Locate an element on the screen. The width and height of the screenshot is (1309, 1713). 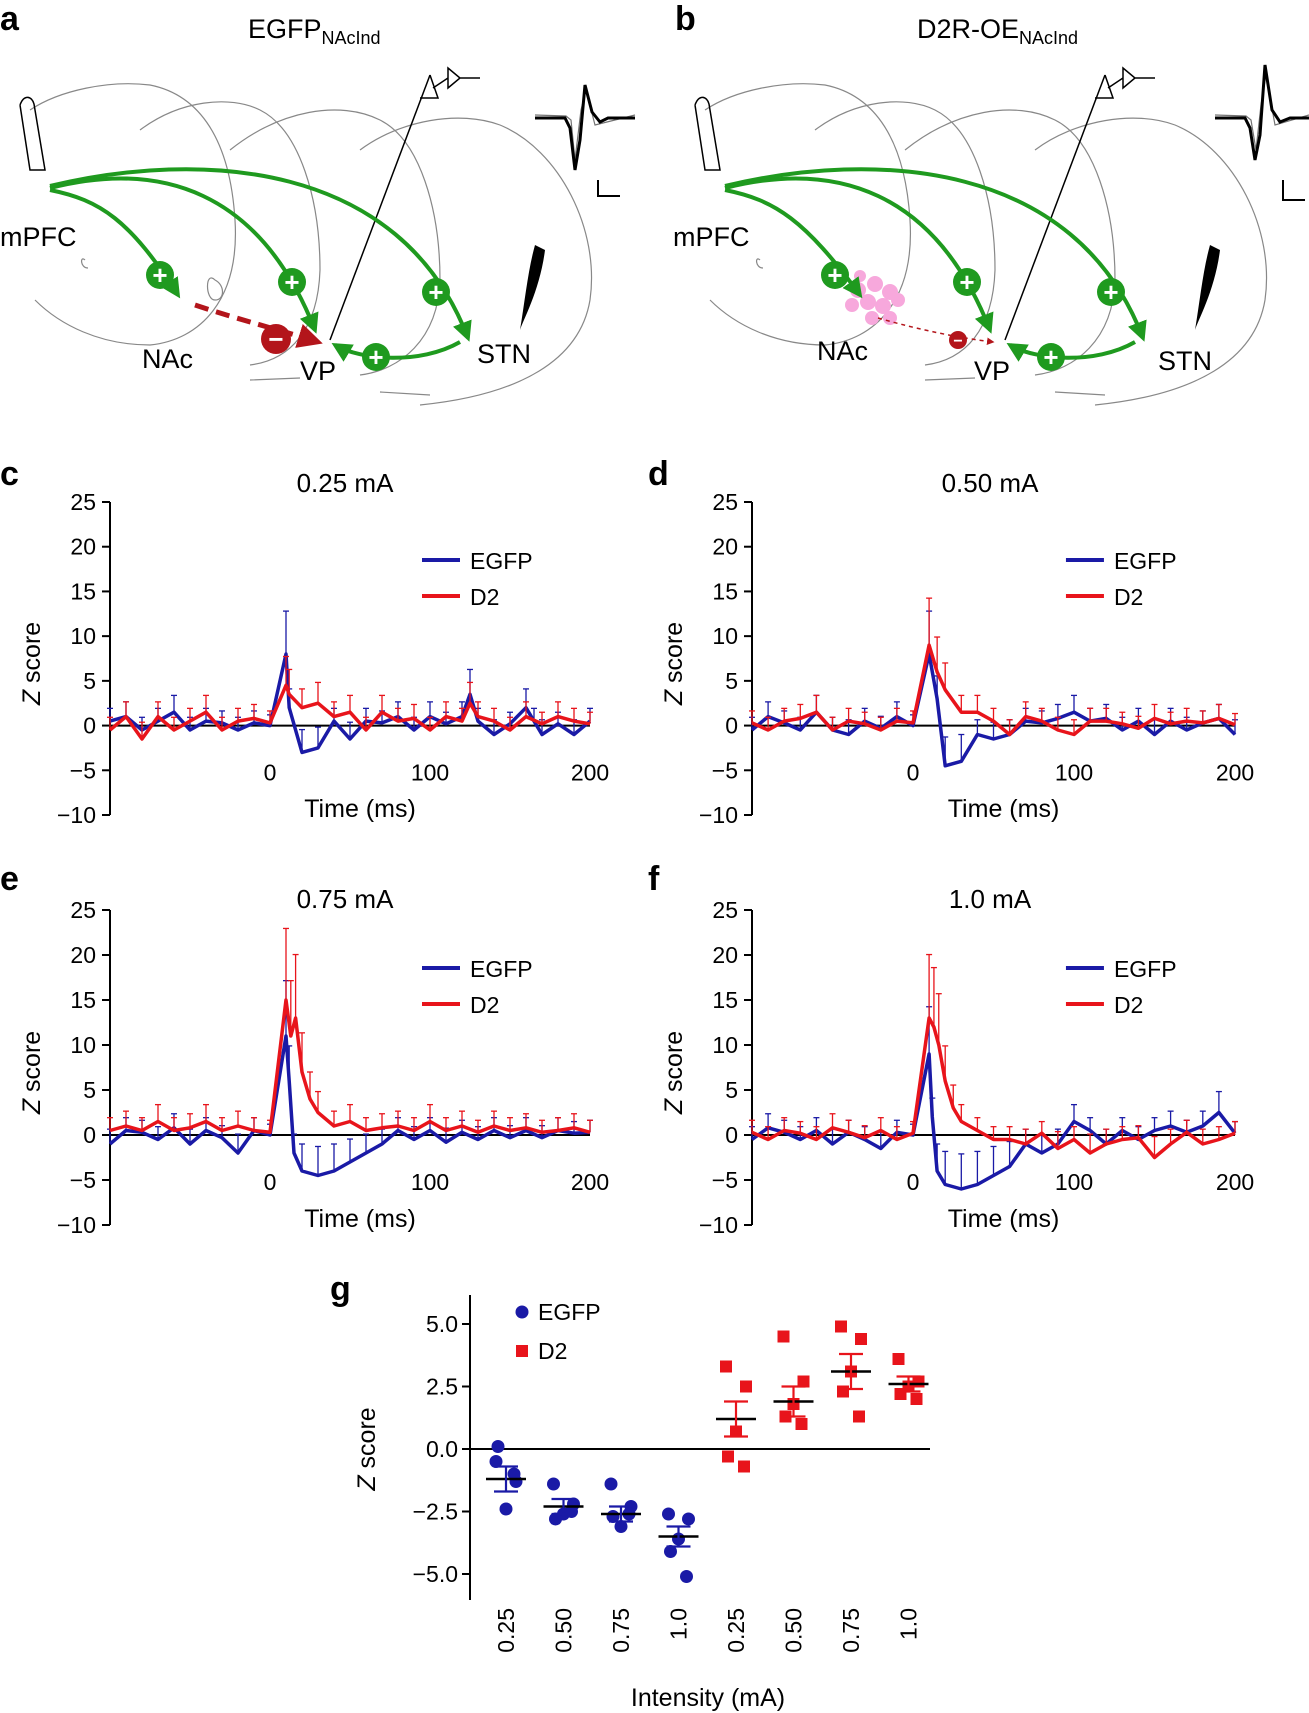
spike-waveform is located at coordinates (585, 140).